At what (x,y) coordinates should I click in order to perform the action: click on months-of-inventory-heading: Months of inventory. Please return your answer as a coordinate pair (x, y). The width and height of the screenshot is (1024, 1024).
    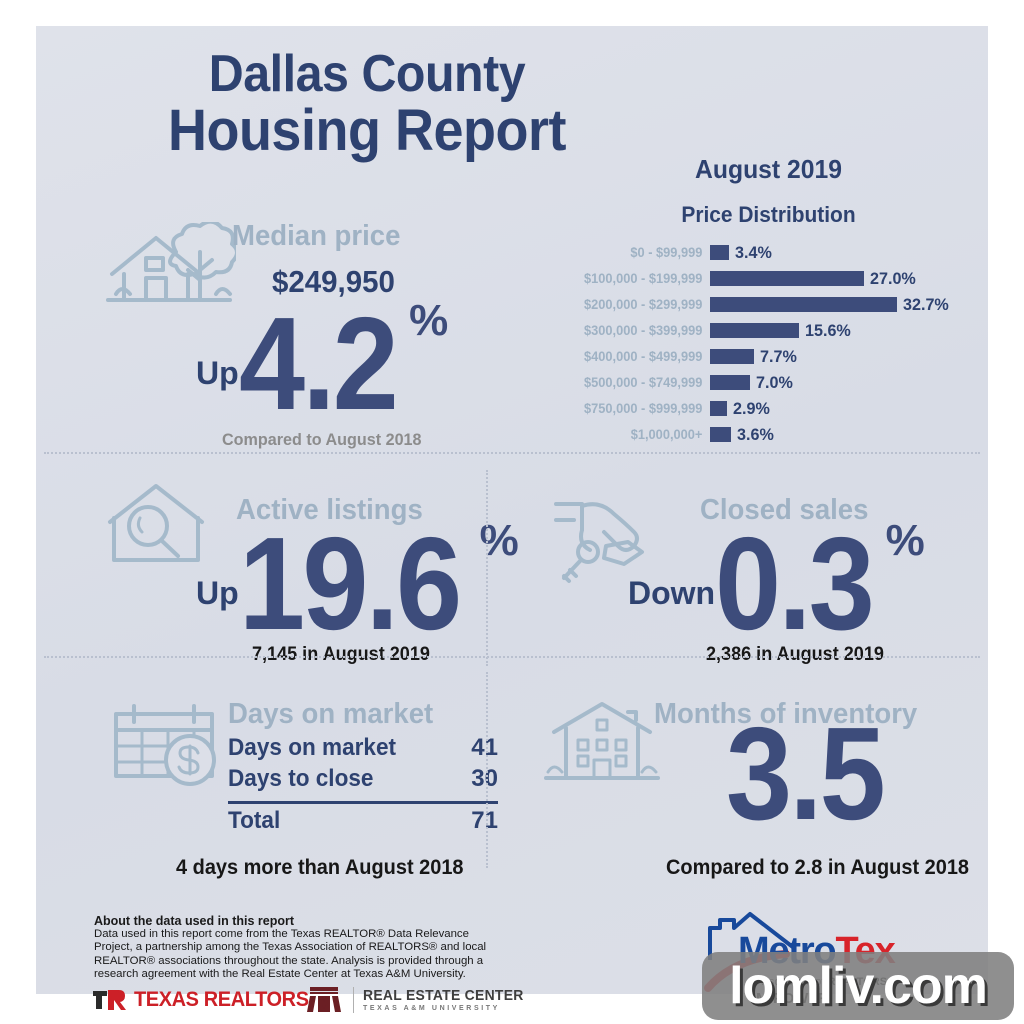
    Looking at the image, I should click on (786, 714).